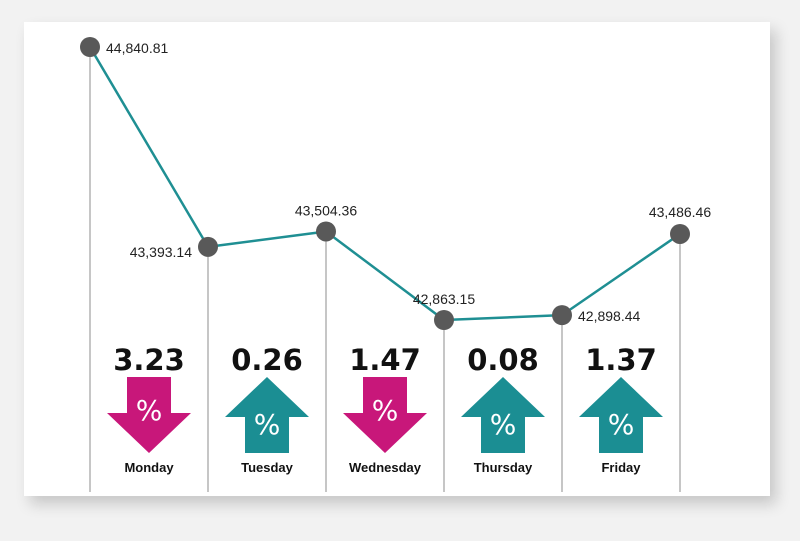 This screenshot has height=541, width=800. What do you see at coordinates (385, 360) in the screenshot?
I see `percent-change-value: 1.47` at bounding box center [385, 360].